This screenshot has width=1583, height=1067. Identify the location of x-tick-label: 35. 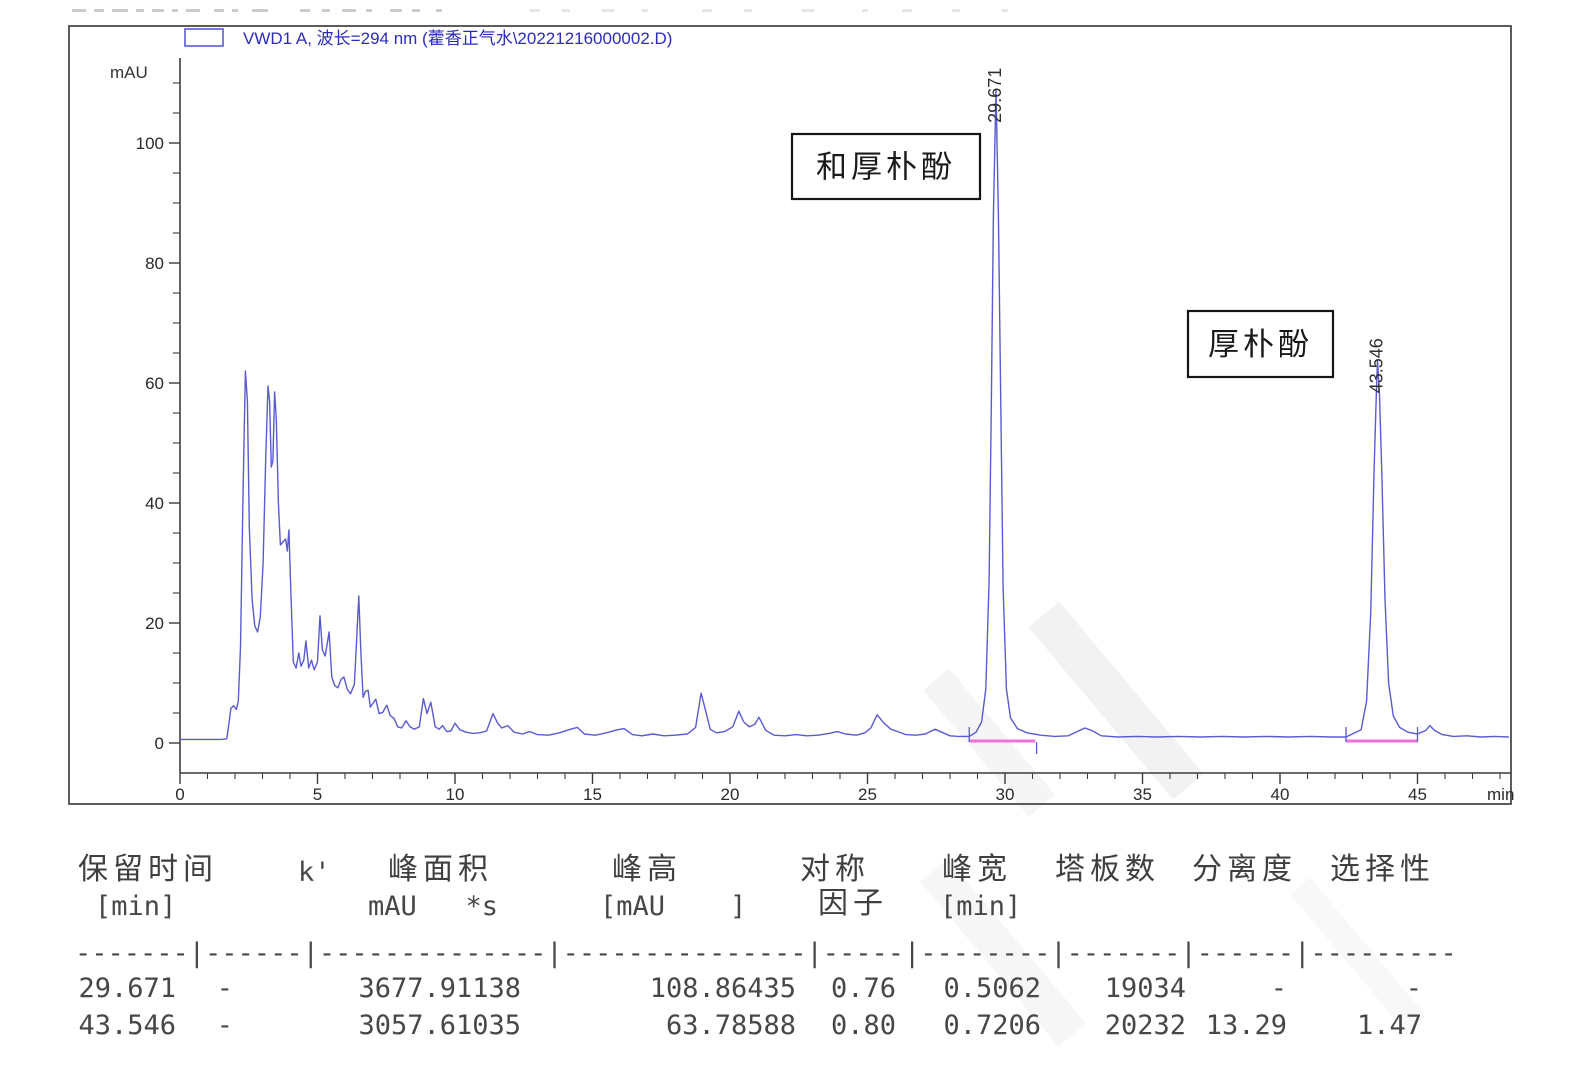
(1142, 794).